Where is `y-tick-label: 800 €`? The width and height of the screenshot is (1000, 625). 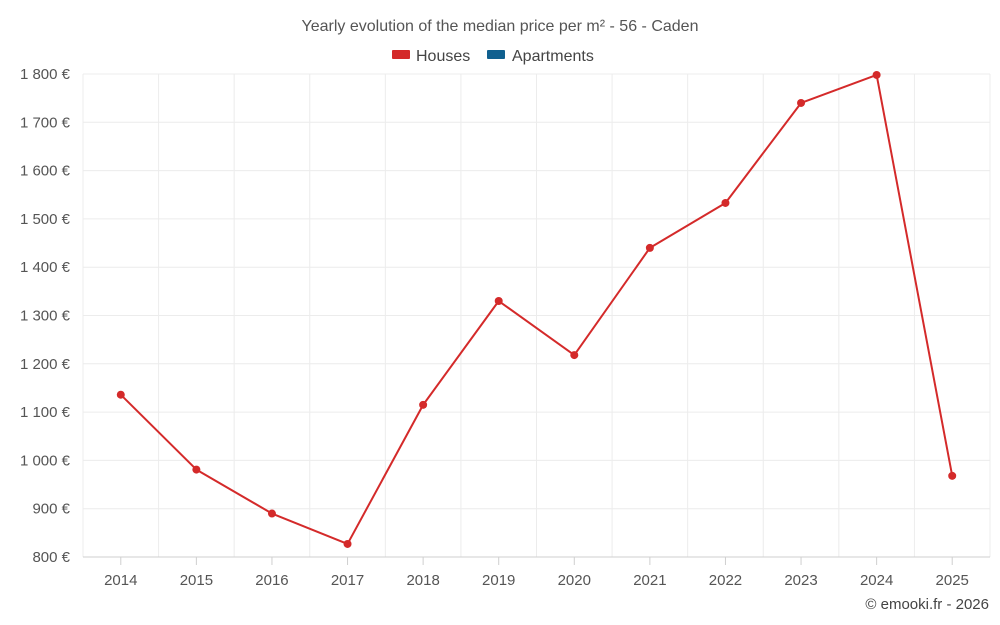
y-tick-label: 800 € is located at coordinates (51, 557).